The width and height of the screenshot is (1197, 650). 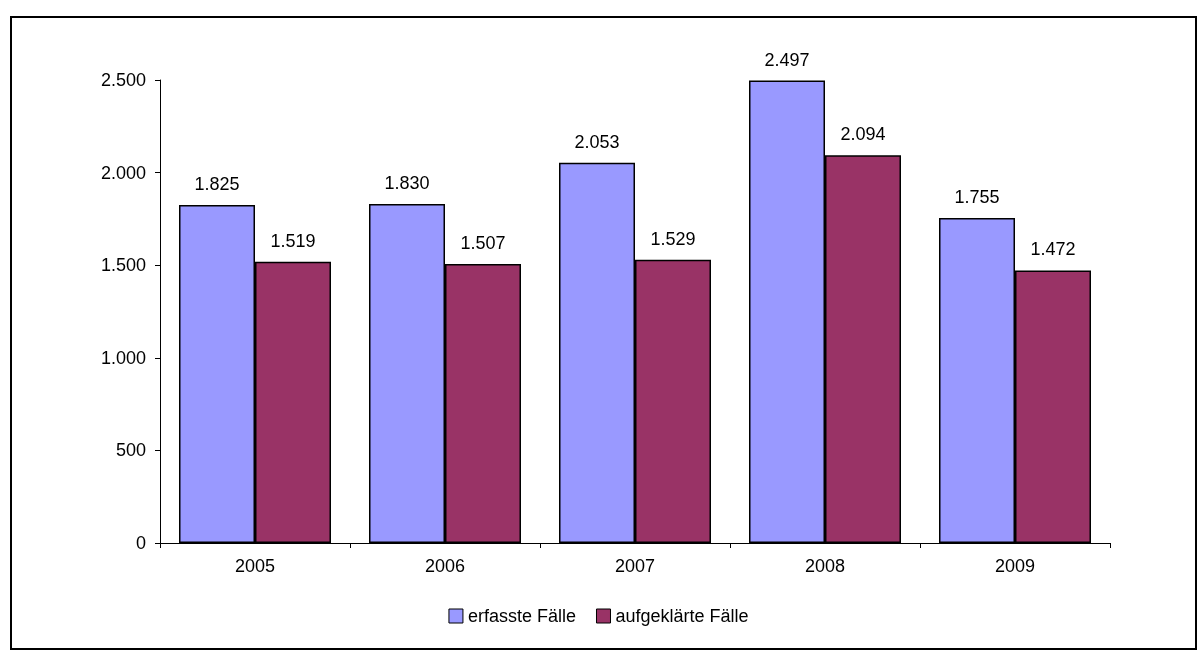 What do you see at coordinates (123, 357) in the screenshot?
I see `y-tick-label: 1.000` at bounding box center [123, 357].